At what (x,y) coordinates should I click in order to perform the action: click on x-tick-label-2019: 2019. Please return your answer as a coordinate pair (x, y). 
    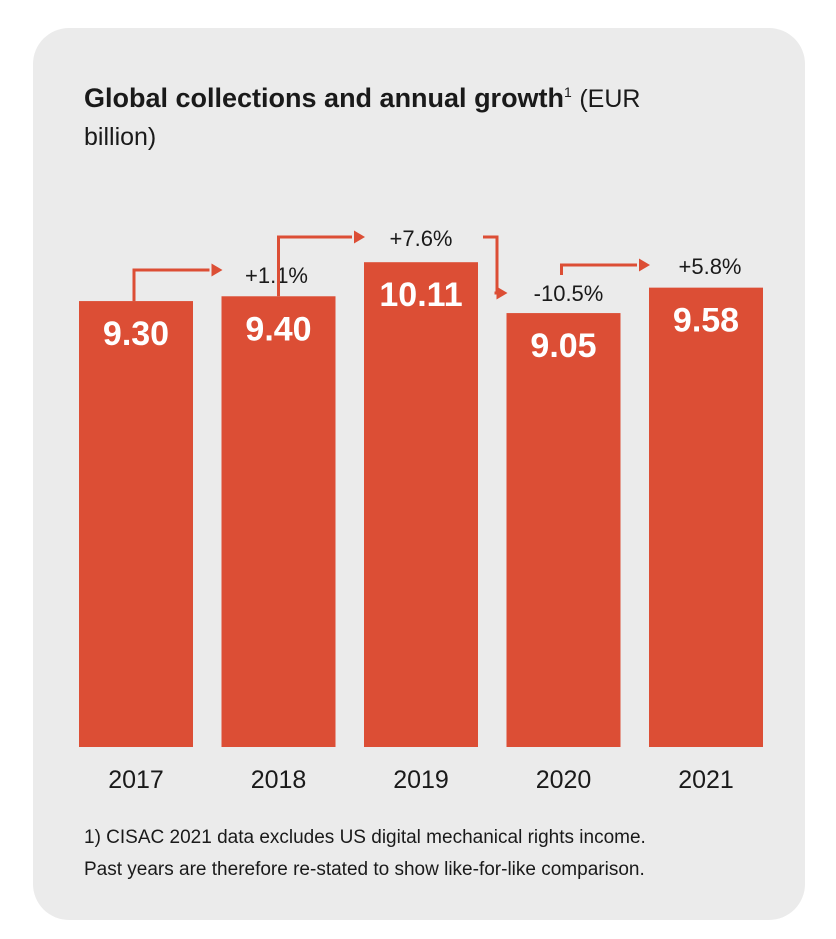
    Looking at the image, I should click on (421, 780).